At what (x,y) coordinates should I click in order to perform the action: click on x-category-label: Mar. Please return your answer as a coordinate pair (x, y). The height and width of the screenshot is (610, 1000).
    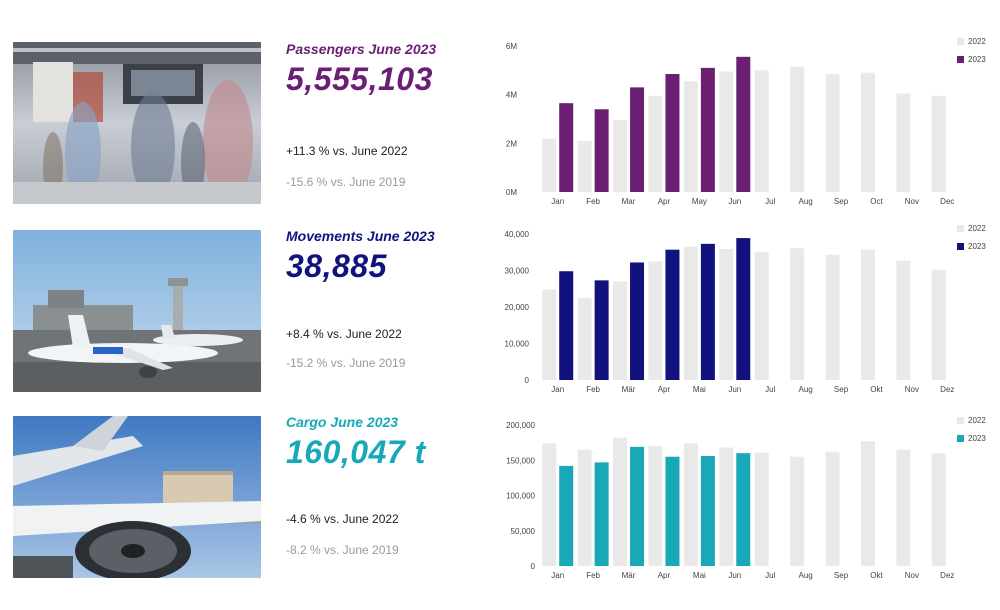
    Looking at the image, I should click on (629, 201).